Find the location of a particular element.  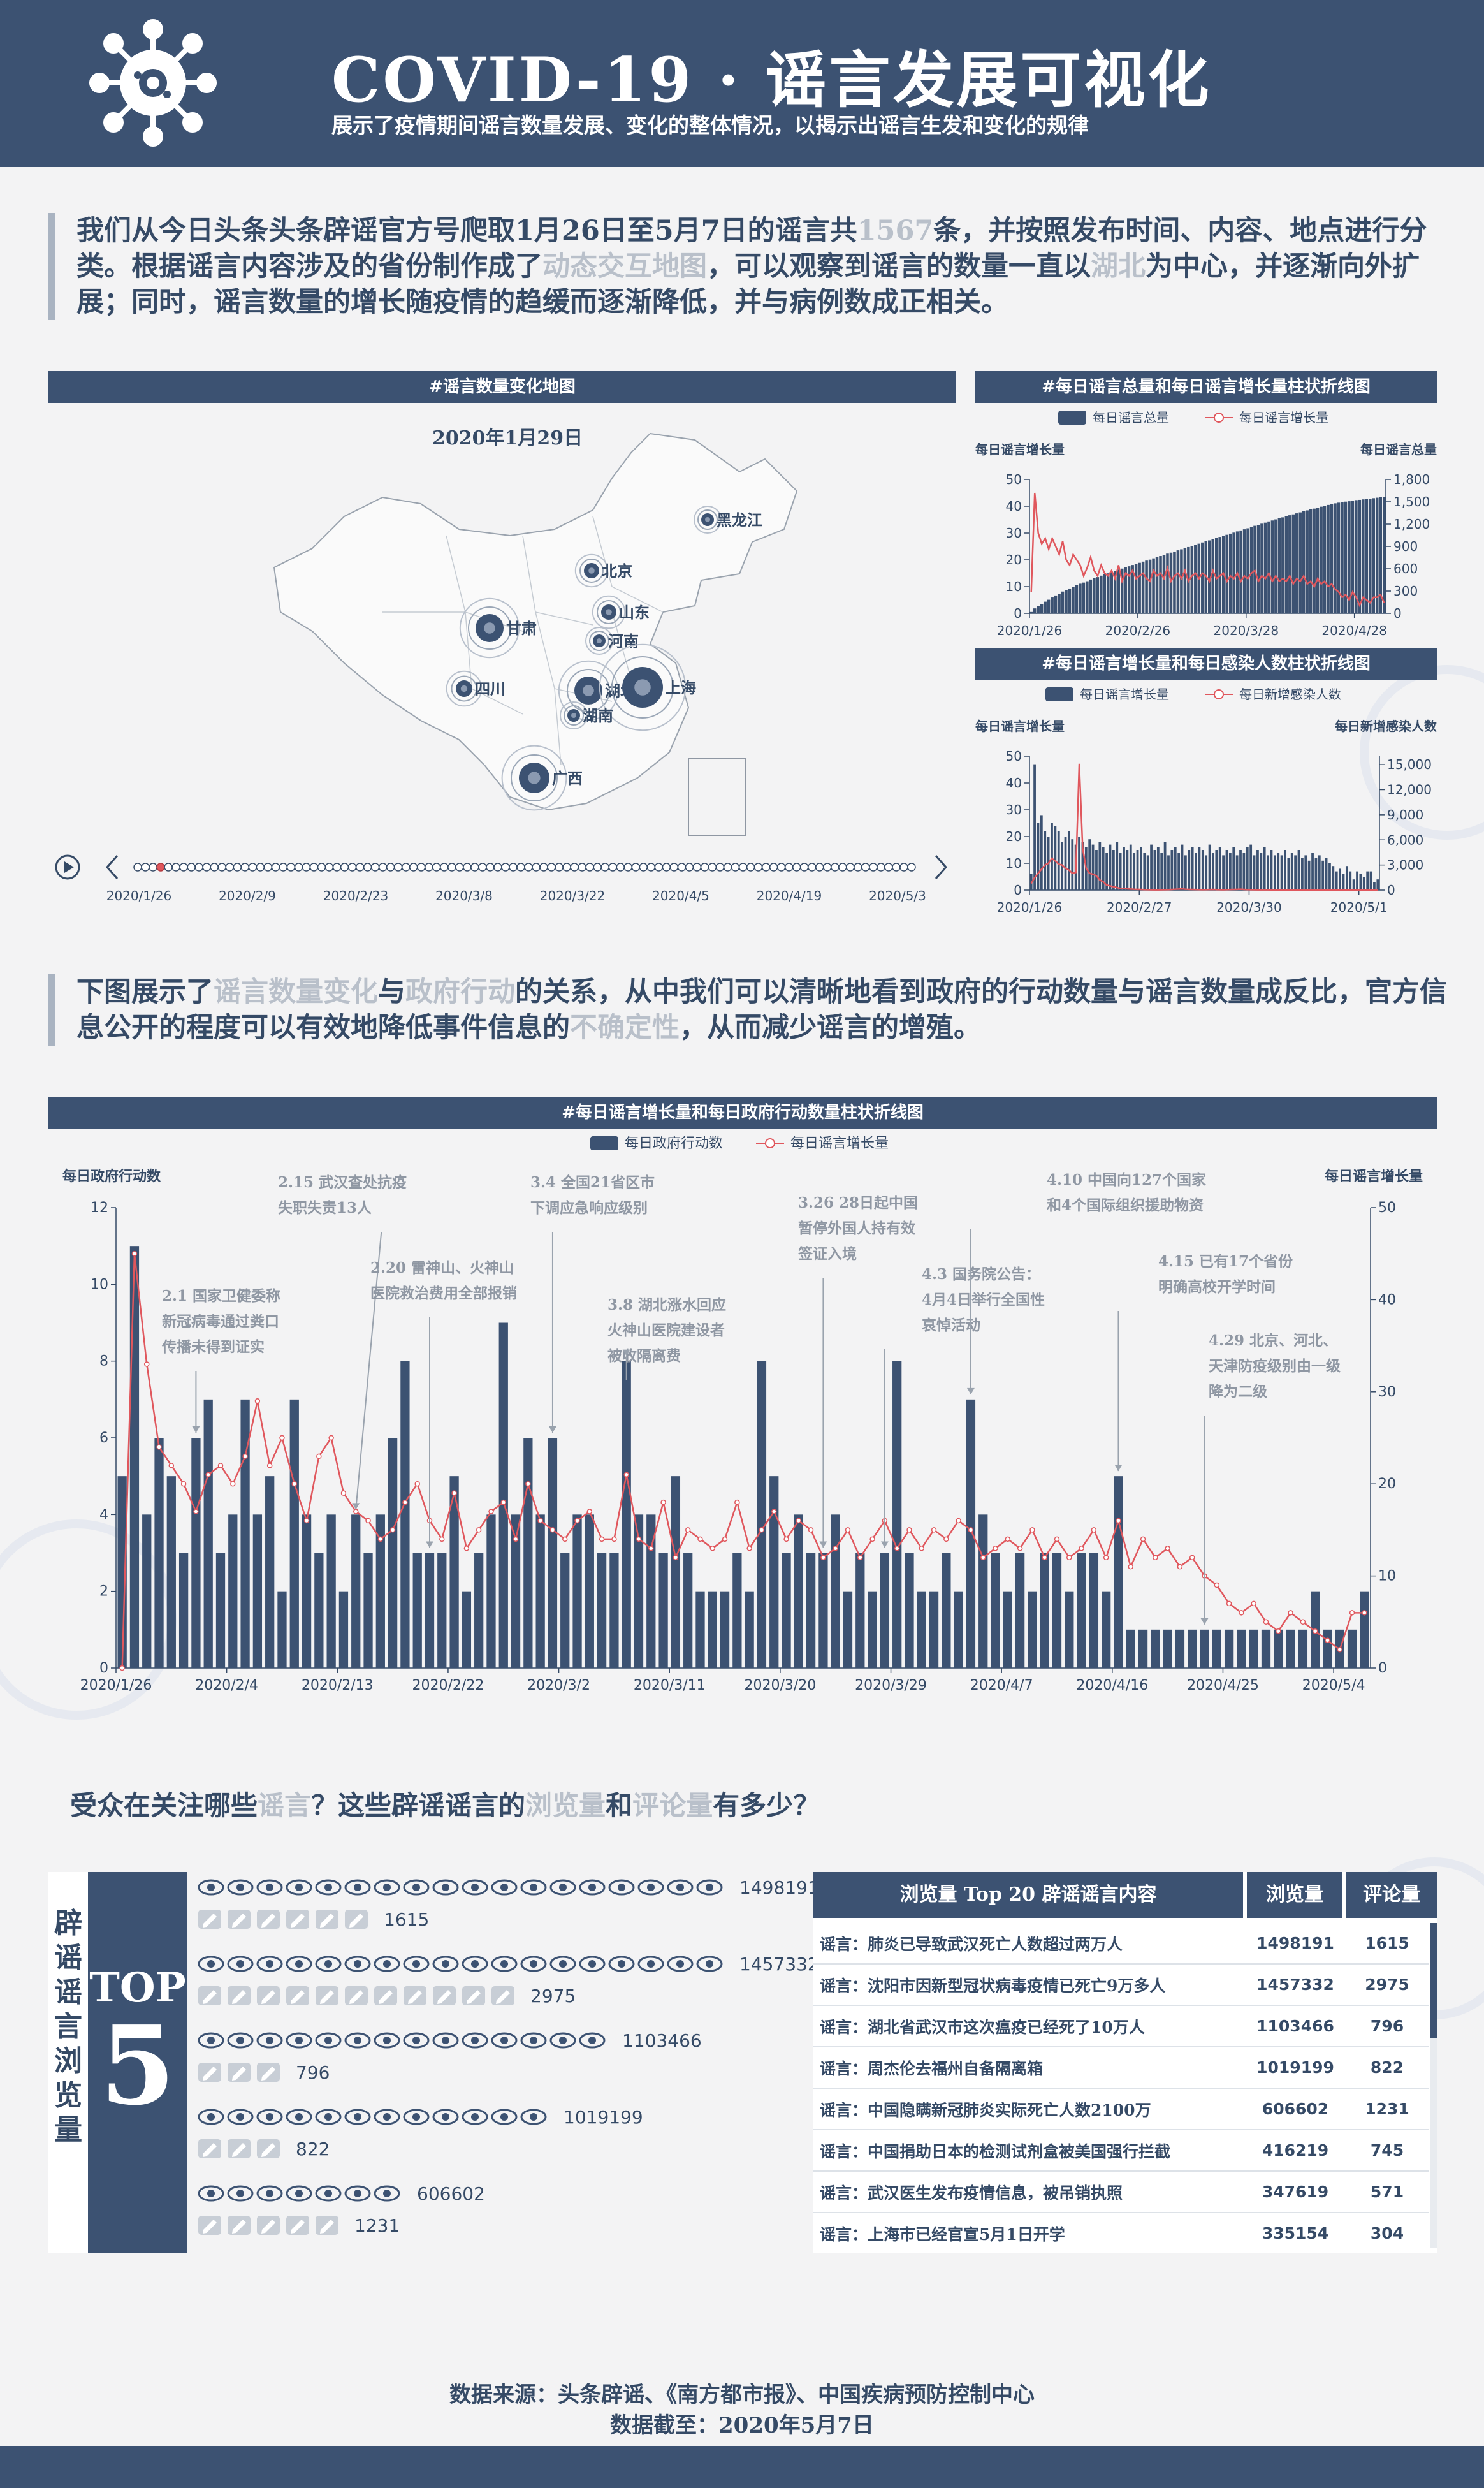

map-bubble-8: 湖南 is located at coordinates (586, 715).